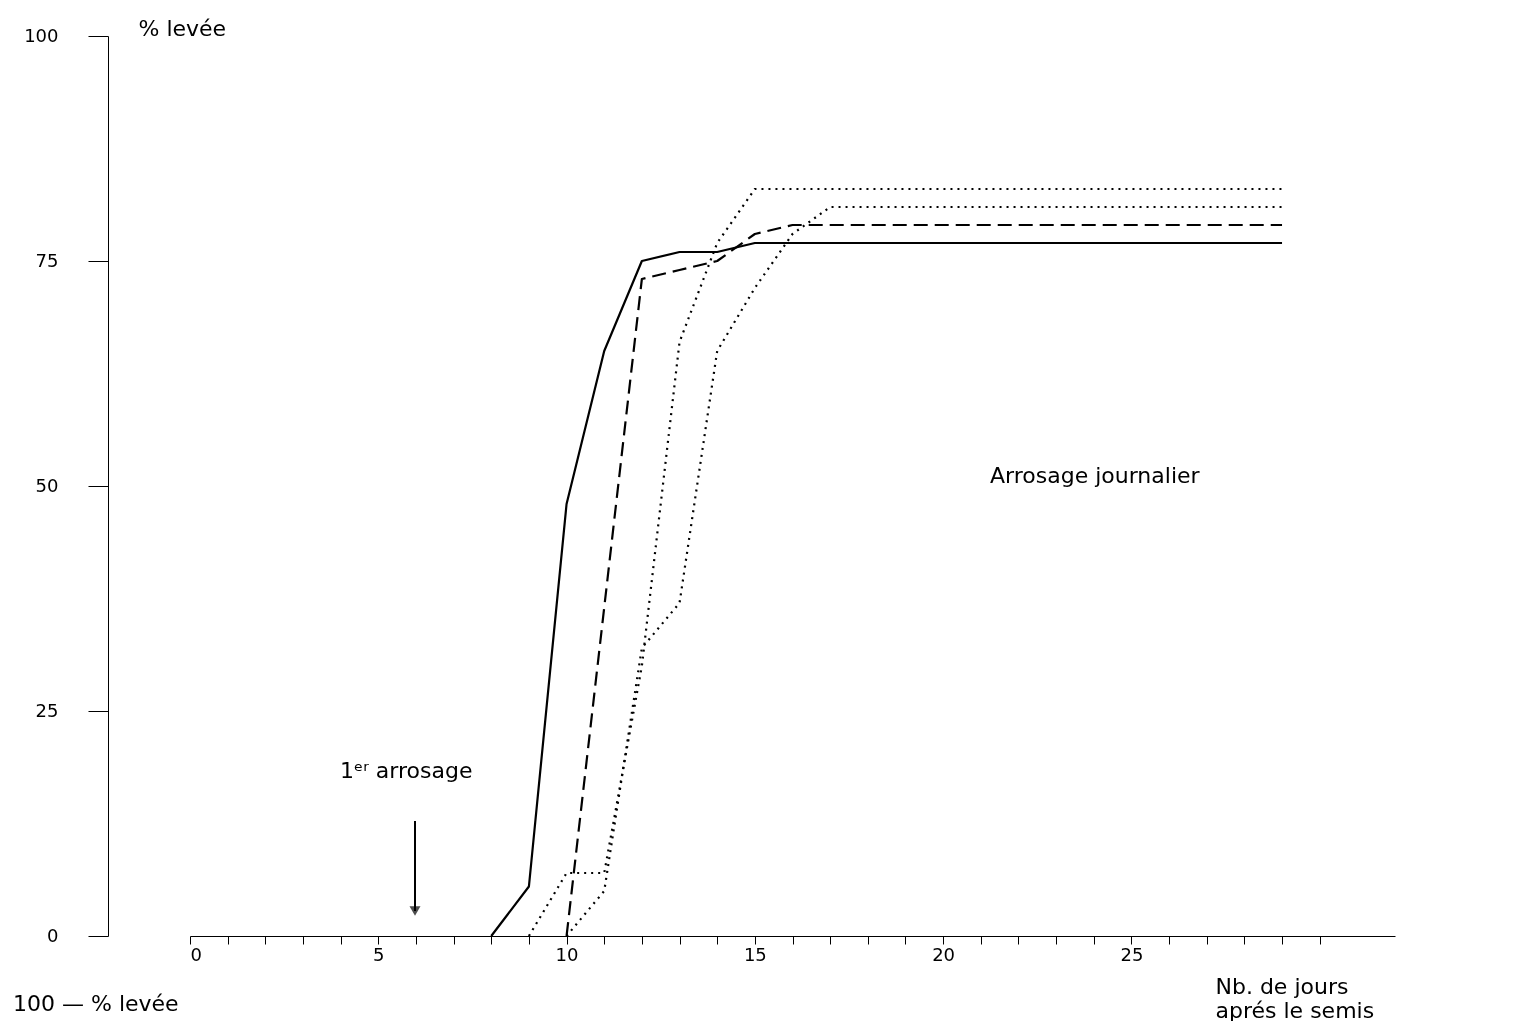 The width and height of the screenshot is (1540, 1021). Describe the element at coordinates (53, 935) in the screenshot. I see `y-tick-label: 0` at that location.